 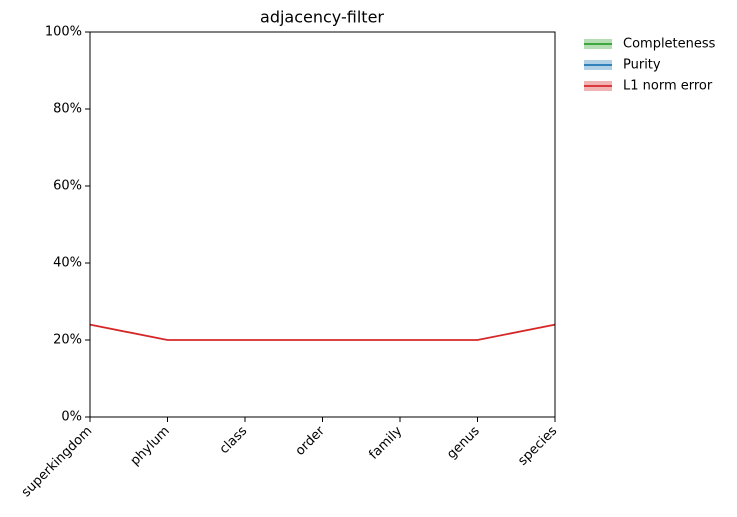 I want to click on y-tick-label: 100%, so click(x=63, y=32).